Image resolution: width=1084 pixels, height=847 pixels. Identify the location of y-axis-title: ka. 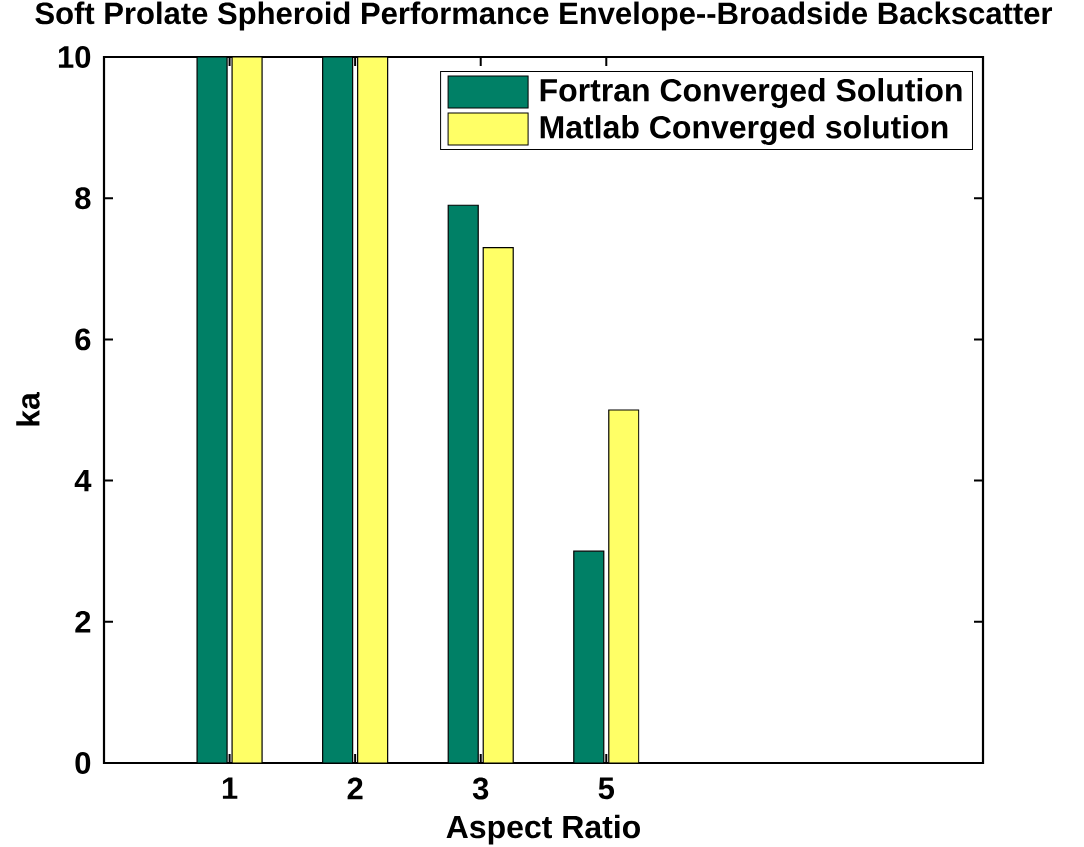
(28, 409).